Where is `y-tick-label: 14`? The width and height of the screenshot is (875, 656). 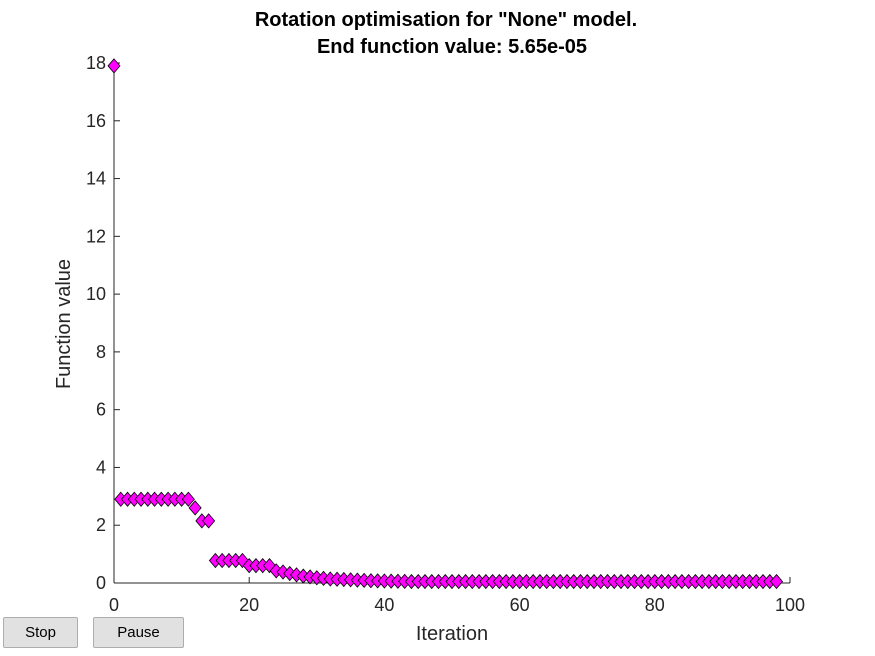
y-tick-label: 14 is located at coordinates (96, 179).